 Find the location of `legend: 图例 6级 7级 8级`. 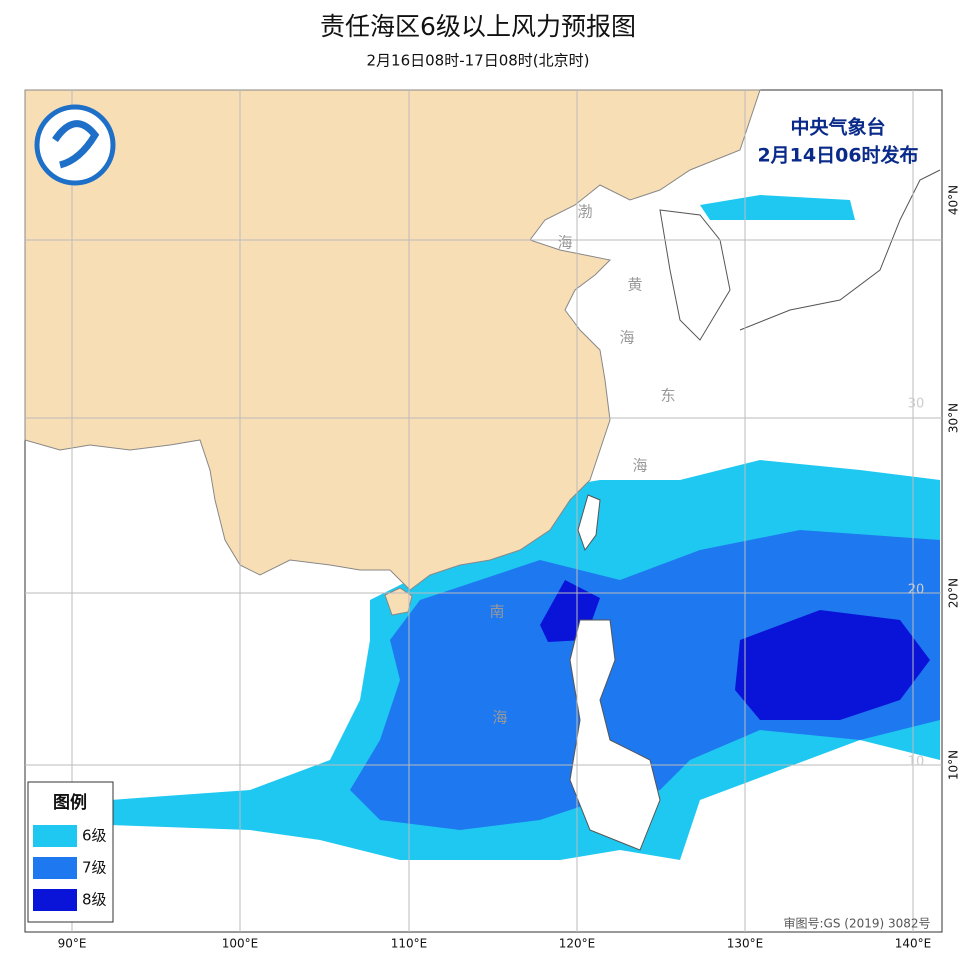

legend: 图例 6级 7级 8级 is located at coordinates (70, 852).